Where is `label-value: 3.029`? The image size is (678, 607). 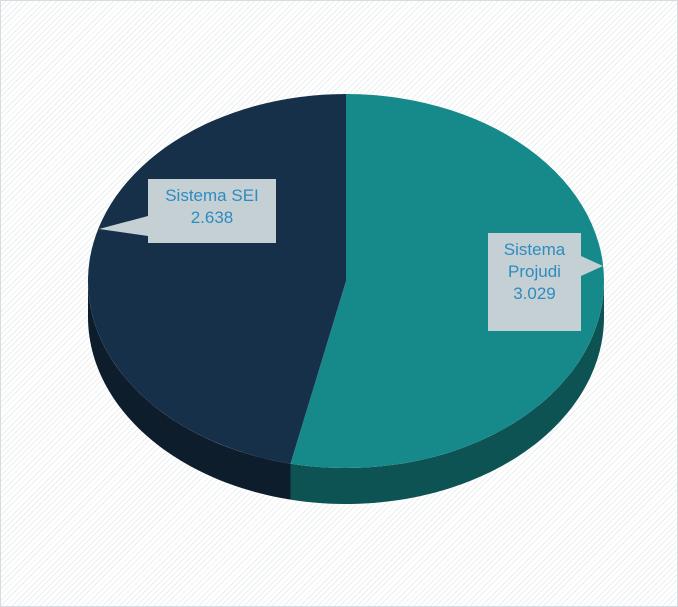 label-value: 3.029 is located at coordinates (534, 293).